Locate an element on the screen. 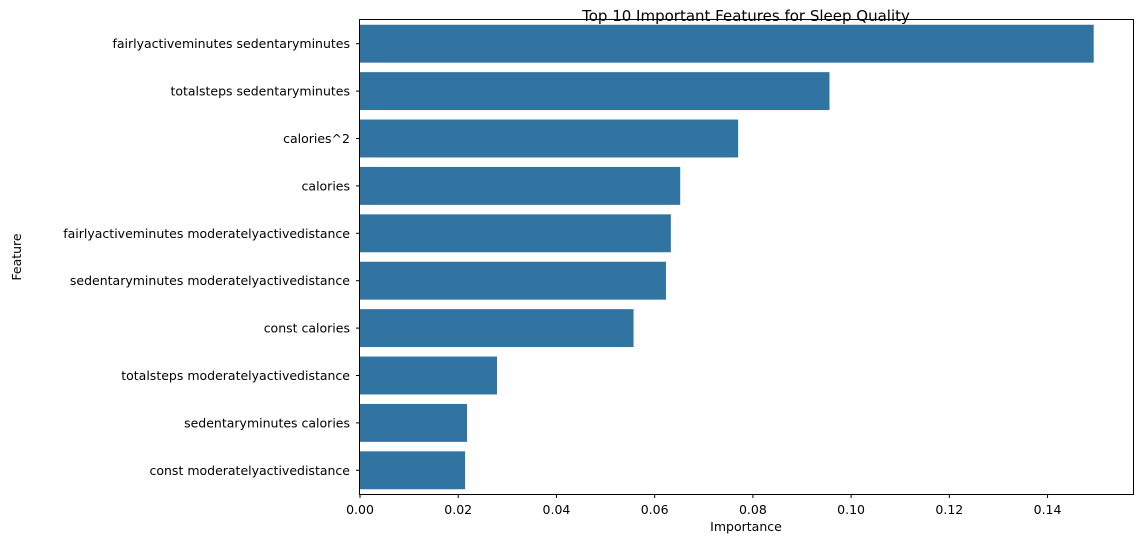 The image size is (1143, 545). x-tick-label: 0.06 is located at coordinates (655, 509).